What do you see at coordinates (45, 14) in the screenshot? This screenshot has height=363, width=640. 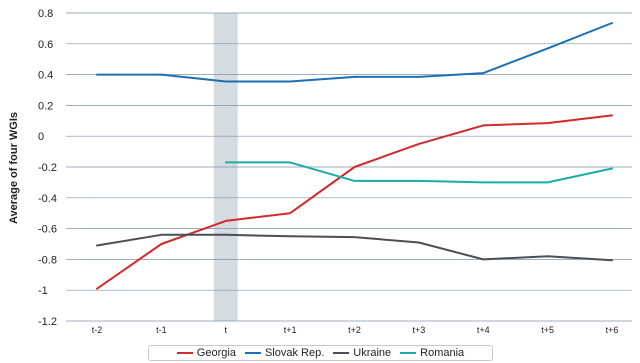 I see `y-tick-label: 0.8` at bounding box center [45, 14].